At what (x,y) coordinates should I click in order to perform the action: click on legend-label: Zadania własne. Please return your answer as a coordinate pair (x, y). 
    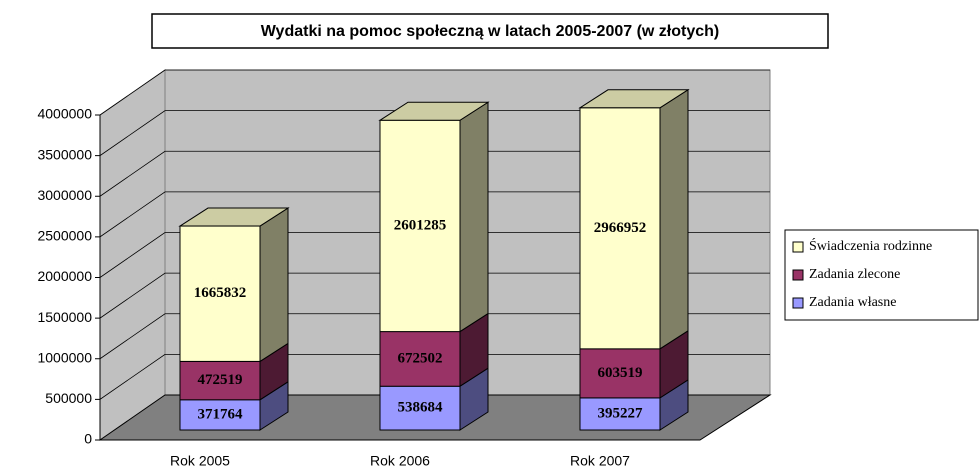
    Looking at the image, I should click on (852, 302).